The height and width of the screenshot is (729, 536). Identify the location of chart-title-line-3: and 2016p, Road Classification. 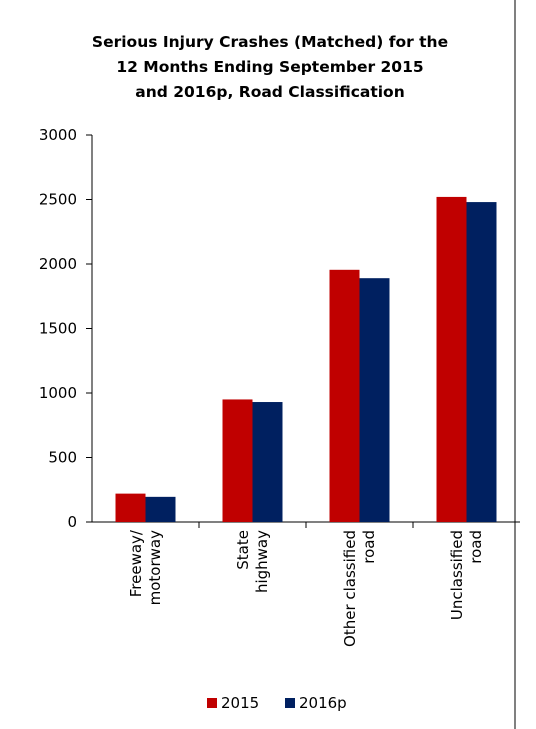
(270, 92).